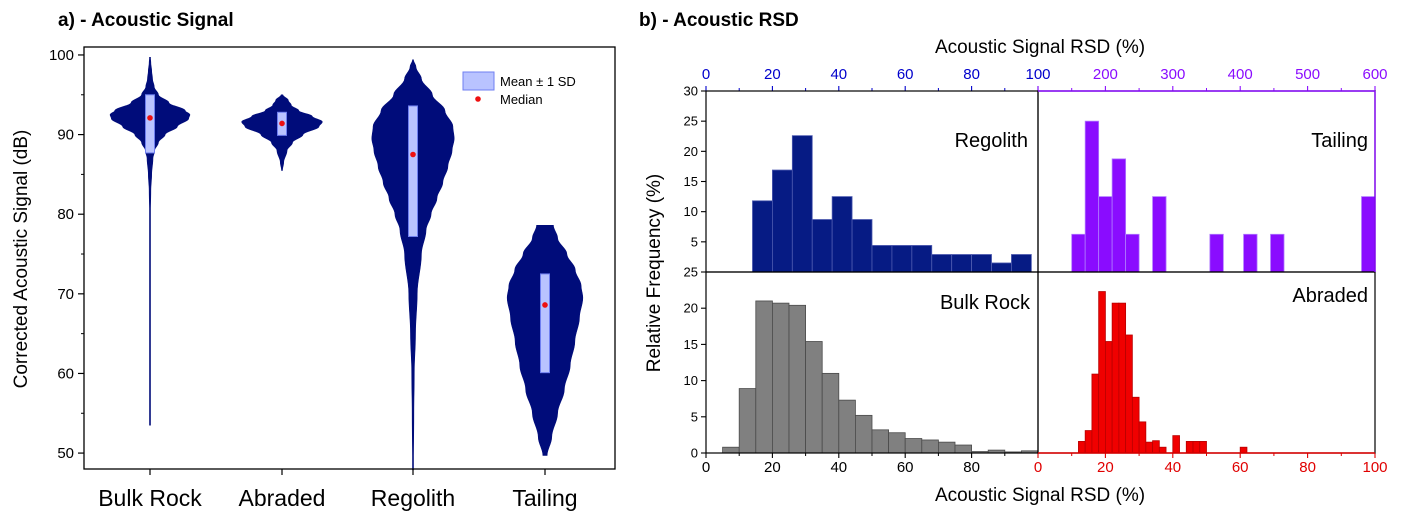 The width and height of the screenshot is (1405, 513). What do you see at coordinates (150, 124) in the screenshot?
I see `sd-box-bulk-rock` at bounding box center [150, 124].